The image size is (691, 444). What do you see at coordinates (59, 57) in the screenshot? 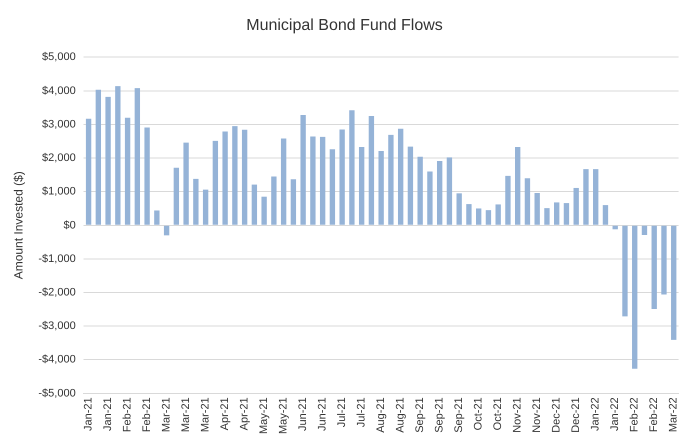
I see `y-tick-label: $5,000` at bounding box center [59, 57].